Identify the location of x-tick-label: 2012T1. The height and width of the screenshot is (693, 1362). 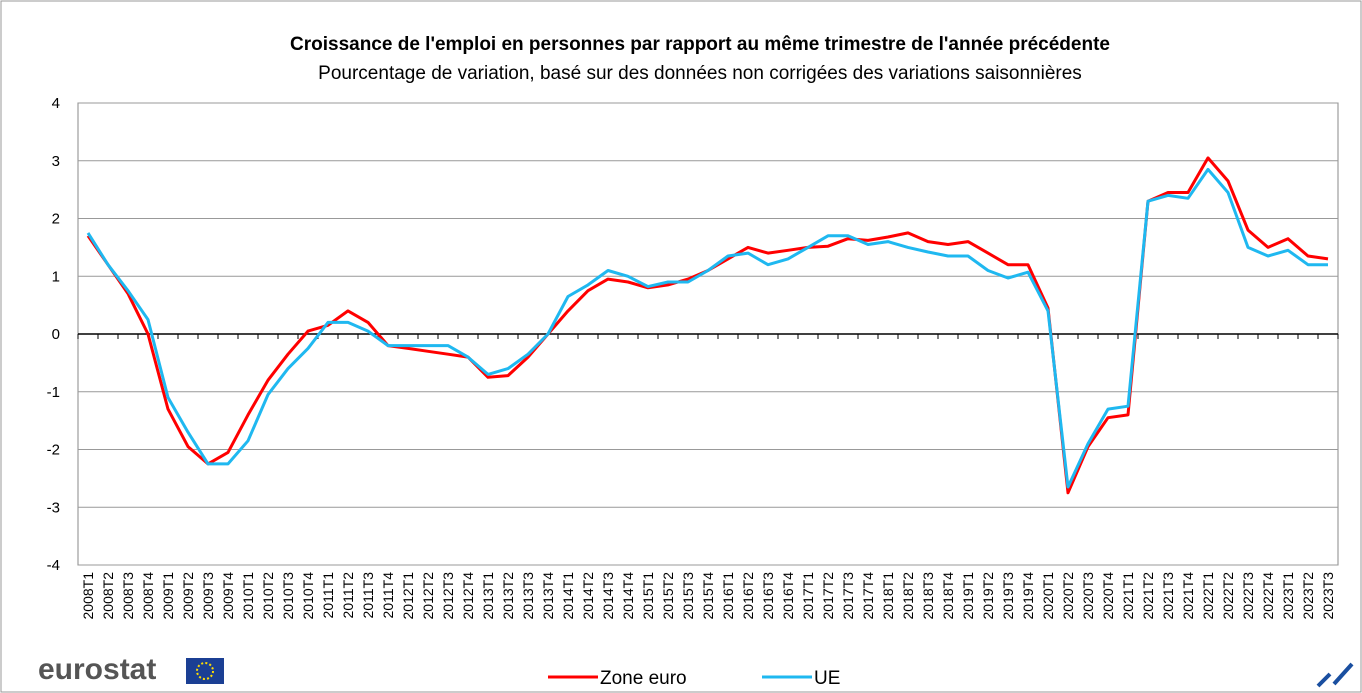
(408, 596).